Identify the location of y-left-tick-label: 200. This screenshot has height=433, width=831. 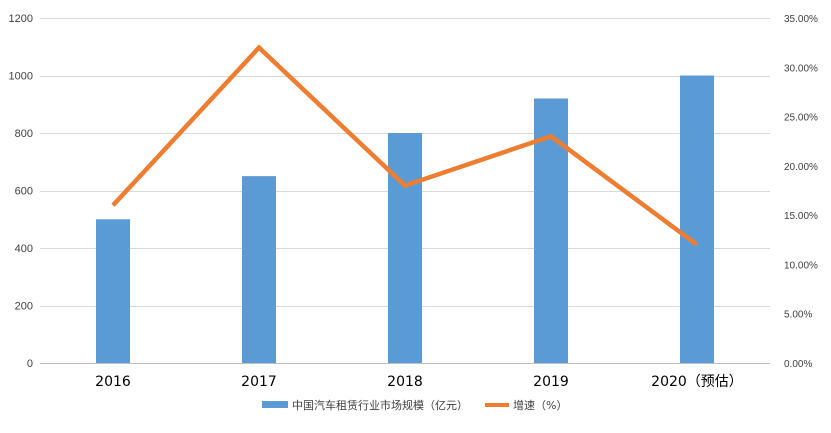
(24, 307).